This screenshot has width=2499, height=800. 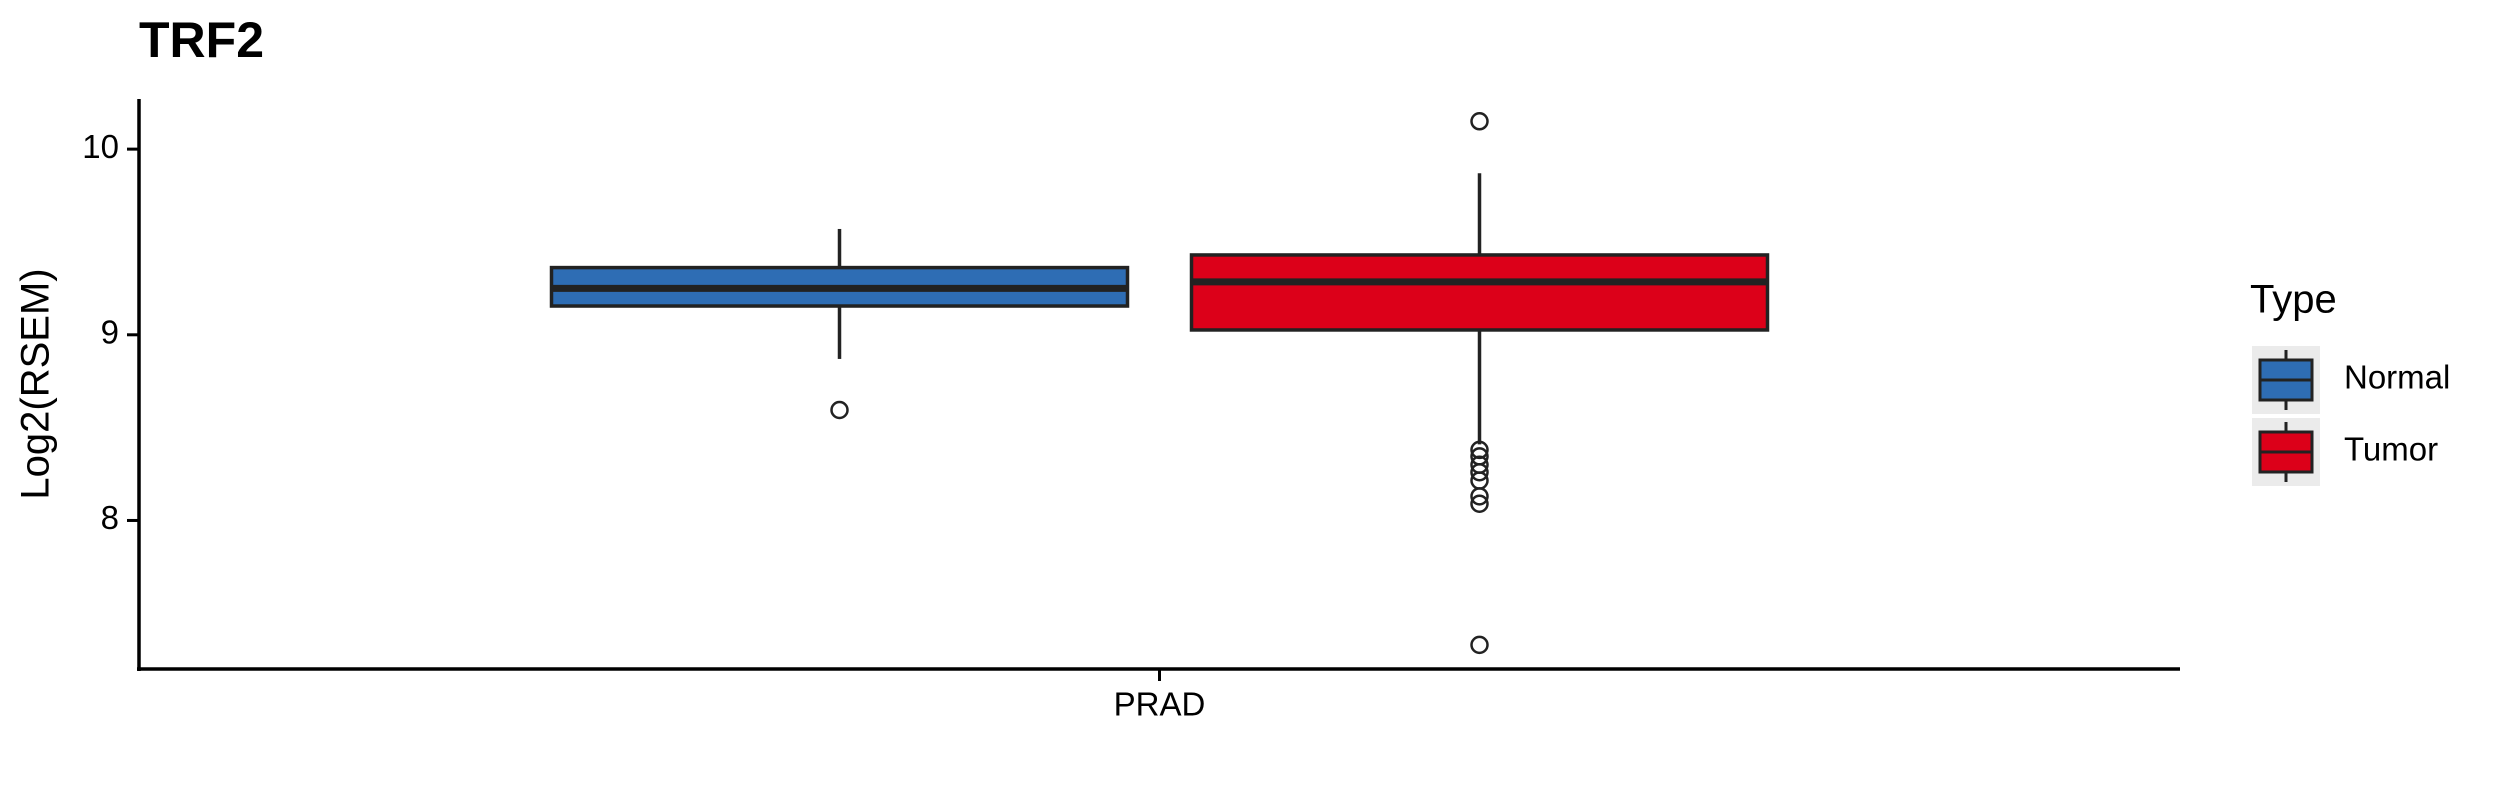 I want to click on y-axis-label: Log2(RSEM), so click(x=36, y=383).